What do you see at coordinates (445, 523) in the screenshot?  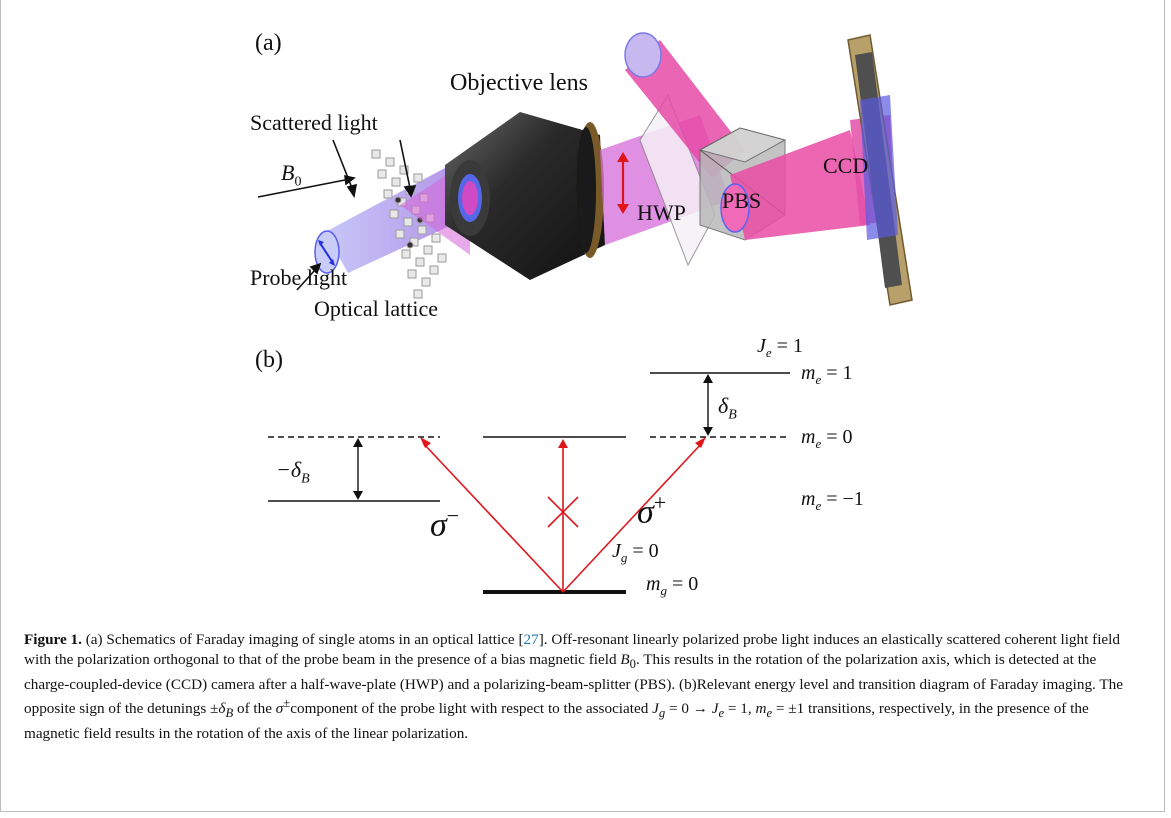 I see `sigma-minus-label: σ−` at bounding box center [445, 523].